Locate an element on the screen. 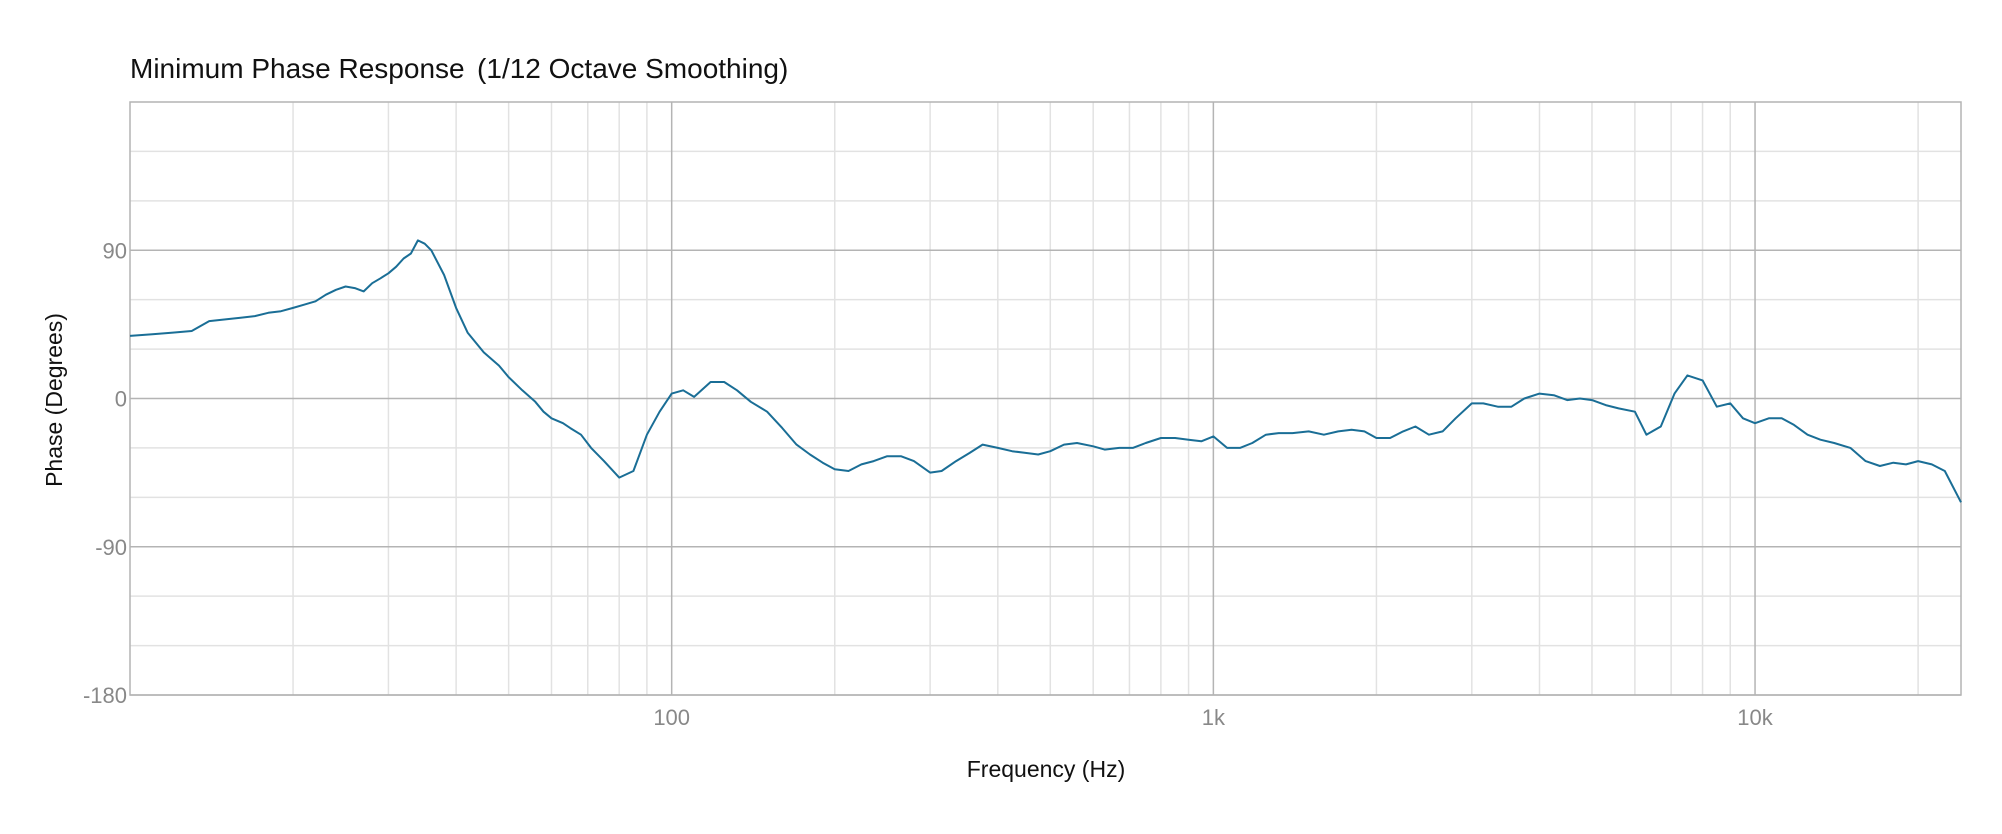 This screenshot has height=834, width=2002. y-axis-label: Phase (Degrees) is located at coordinates (54, 400).